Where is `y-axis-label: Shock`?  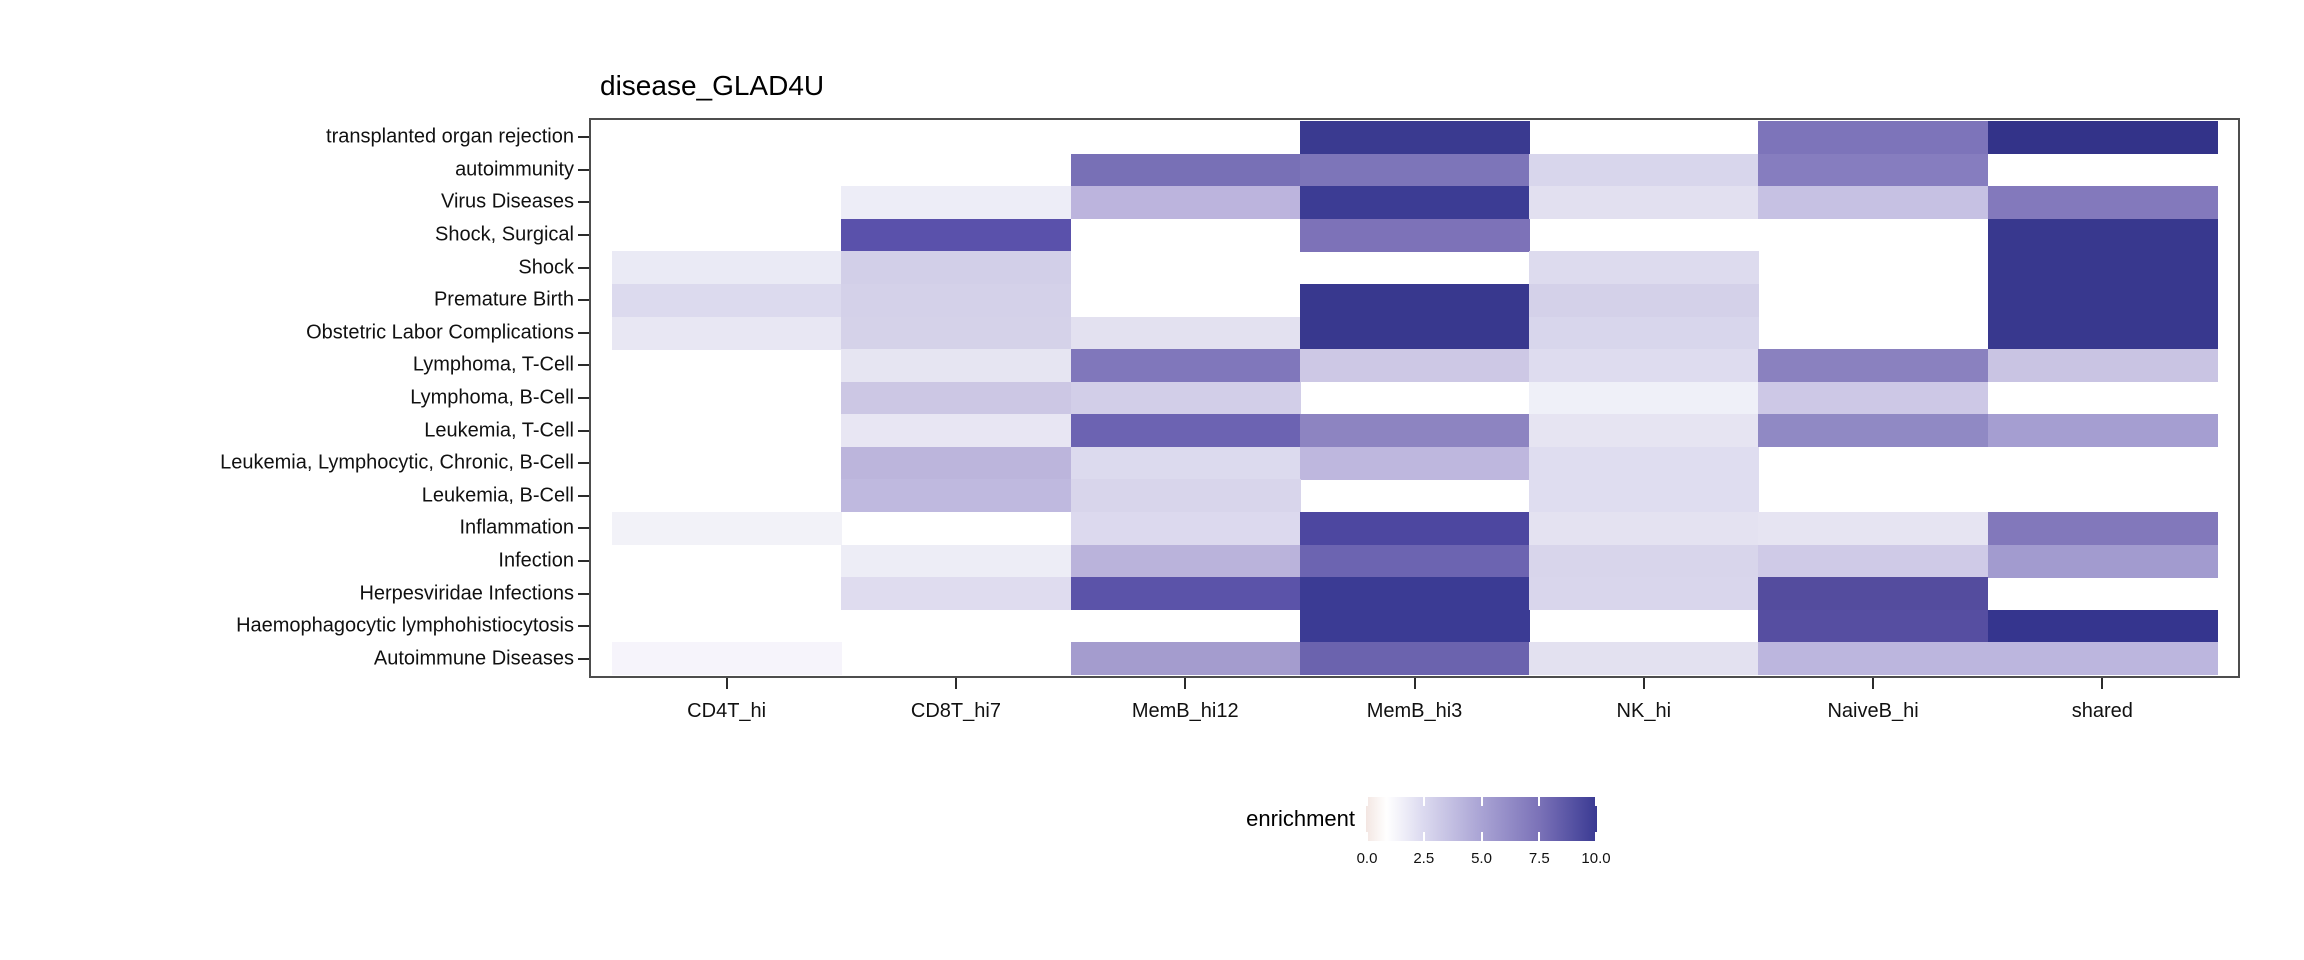
y-axis-label: Shock is located at coordinates (546, 267).